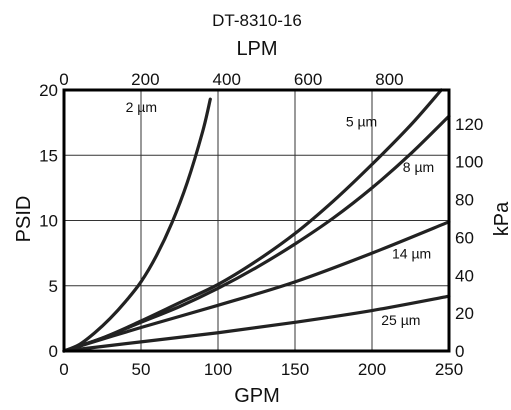 The width and height of the screenshot is (511, 410). I want to click on x-tick-label: 50, so click(141, 369).